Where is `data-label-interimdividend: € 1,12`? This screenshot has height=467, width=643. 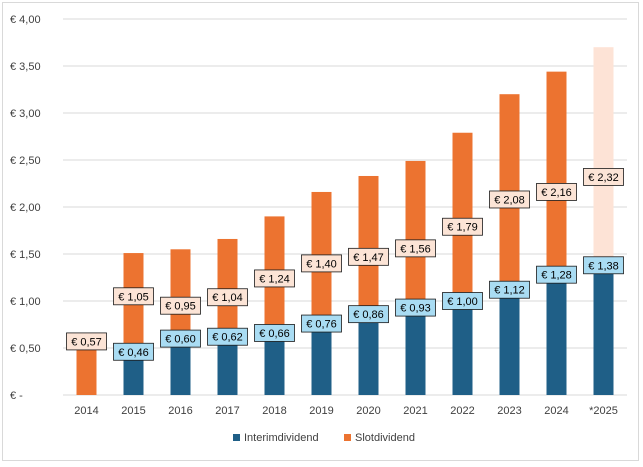 data-label-interimdividend: € 1,12 is located at coordinates (509, 291).